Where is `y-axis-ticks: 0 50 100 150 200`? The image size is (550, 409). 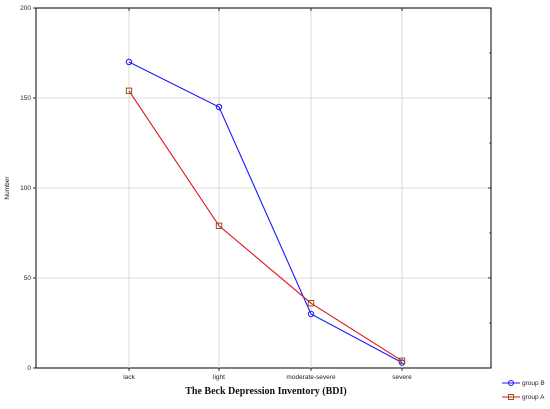 y-axis-ticks: 0 50 100 150 200 is located at coordinates (28, 188).